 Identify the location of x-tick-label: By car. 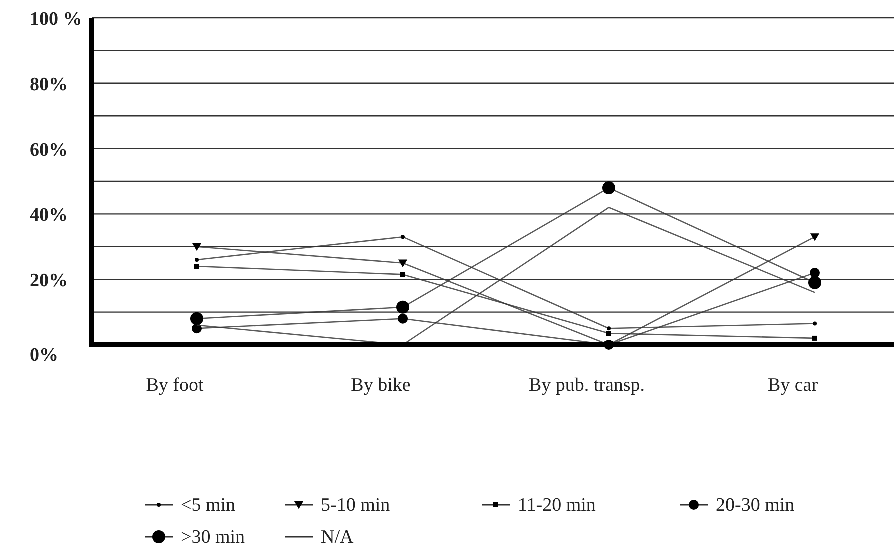
(793, 385).